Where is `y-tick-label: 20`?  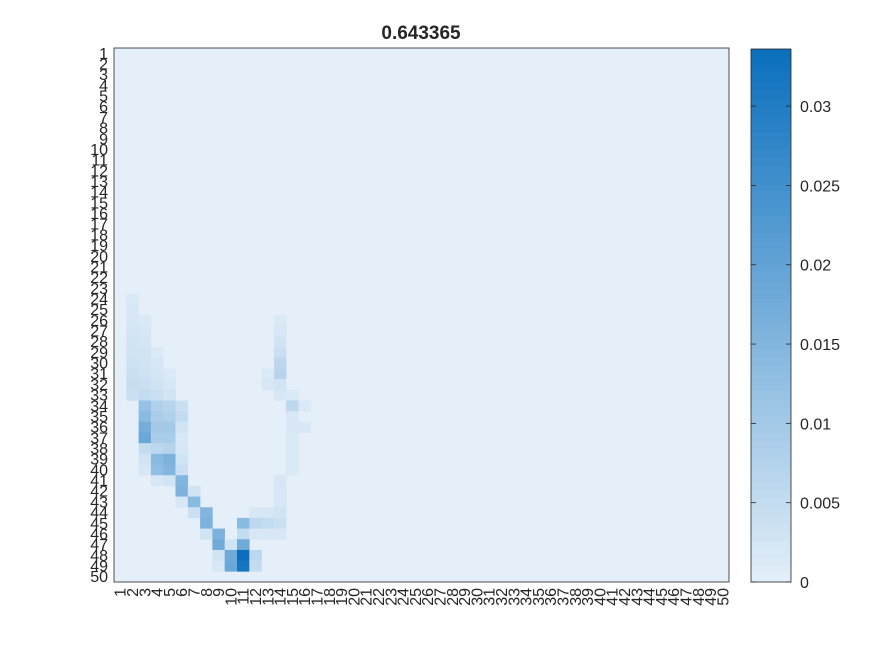
y-tick-label: 20 is located at coordinates (99, 257).